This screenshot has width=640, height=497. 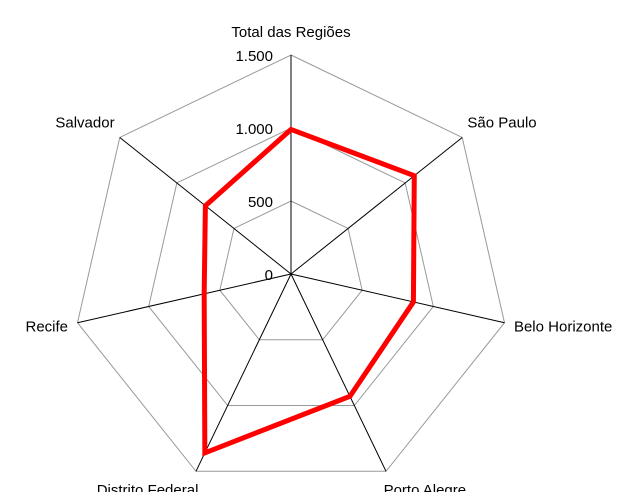 I want to click on category-label: Distrito Federal, so click(x=148, y=487).